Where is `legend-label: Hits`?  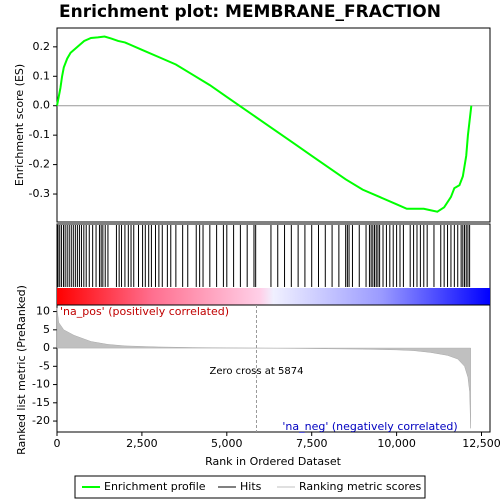 legend-label: Hits is located at coordinates (251, 486).